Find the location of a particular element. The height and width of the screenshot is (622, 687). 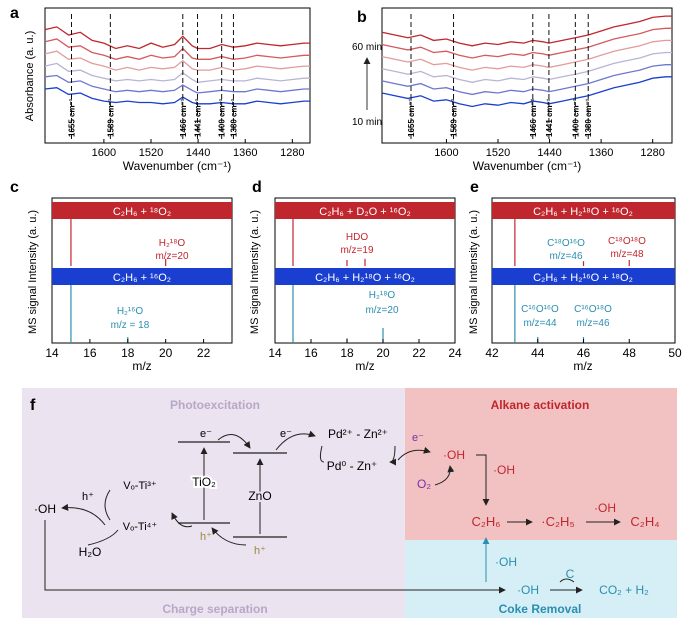

tick-label: 16 is located at coordinates (90, 353).